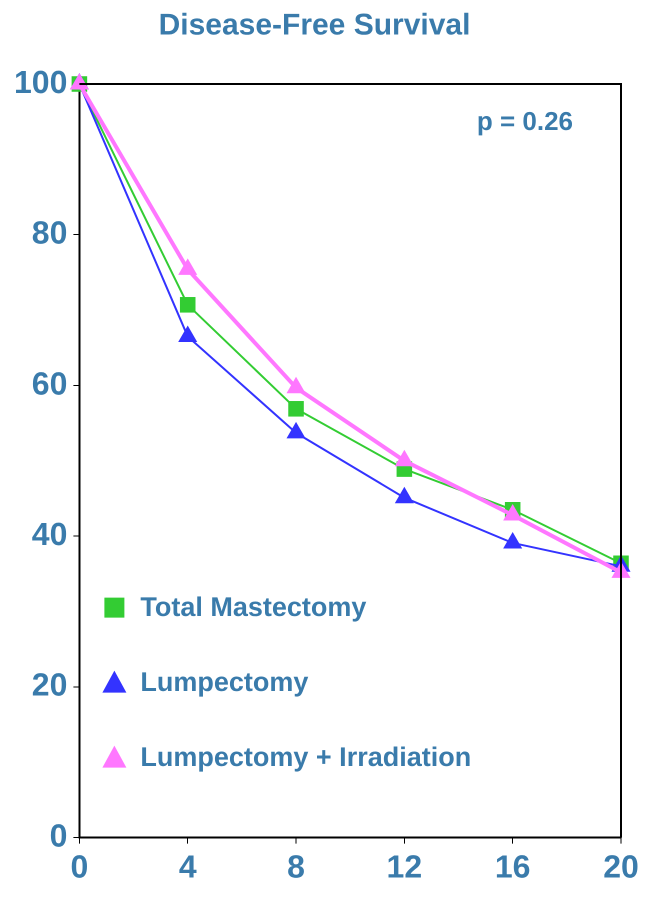  What do you see at coordinates (50, 534) in the screenshot?
I see `y-tick-label: 40` at bounding box center [50, 534].